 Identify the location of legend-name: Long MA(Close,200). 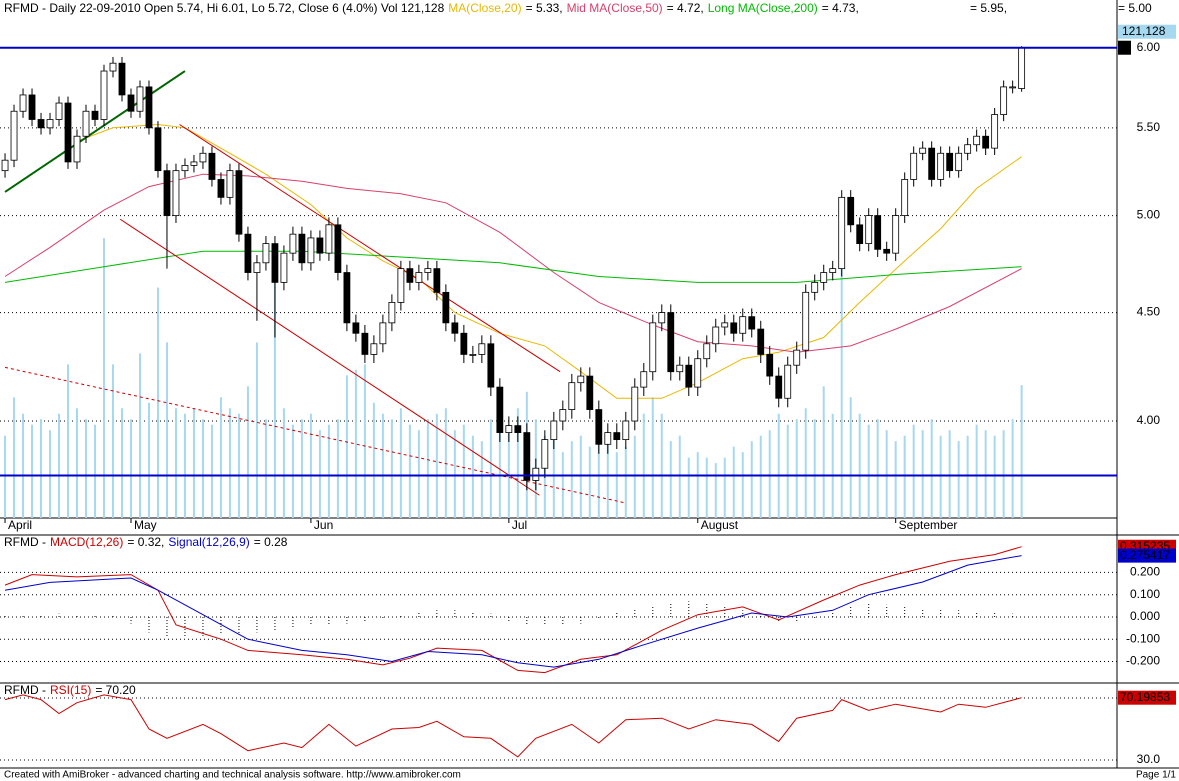
(763, 8).